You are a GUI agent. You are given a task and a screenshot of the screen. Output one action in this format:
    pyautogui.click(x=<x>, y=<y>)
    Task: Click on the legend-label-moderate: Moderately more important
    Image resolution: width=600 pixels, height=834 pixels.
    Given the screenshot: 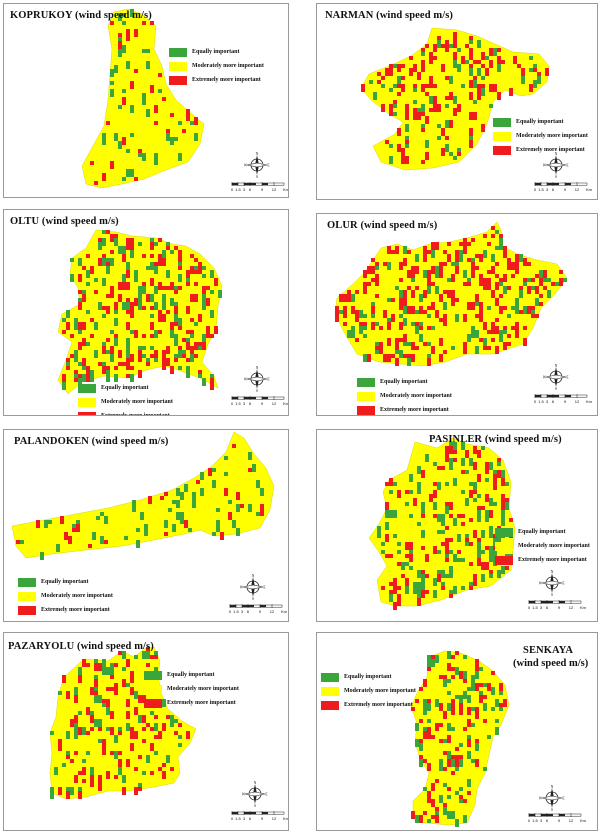 What is the action you would take?
    pyautogui.click(x=552, y=136)
    